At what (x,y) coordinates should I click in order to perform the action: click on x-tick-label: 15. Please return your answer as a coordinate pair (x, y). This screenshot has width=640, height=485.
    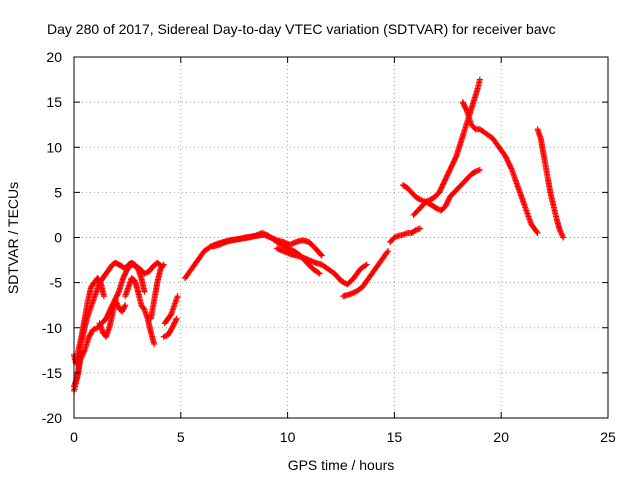
    Looking at the image, I should click on (395, 437).